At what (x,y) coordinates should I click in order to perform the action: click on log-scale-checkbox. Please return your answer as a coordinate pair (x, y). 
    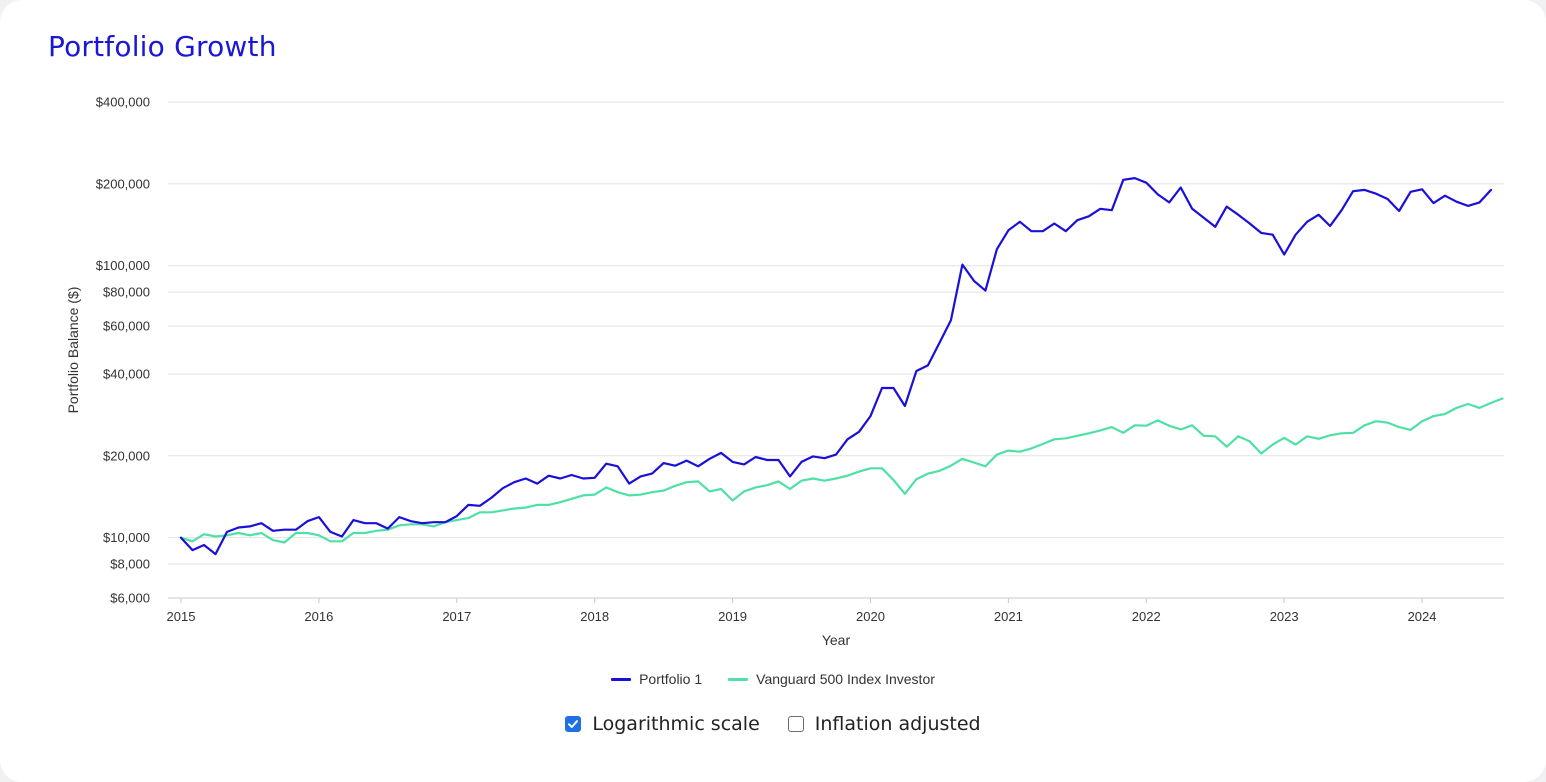
    Looking at the image, I should click on (573, 724).